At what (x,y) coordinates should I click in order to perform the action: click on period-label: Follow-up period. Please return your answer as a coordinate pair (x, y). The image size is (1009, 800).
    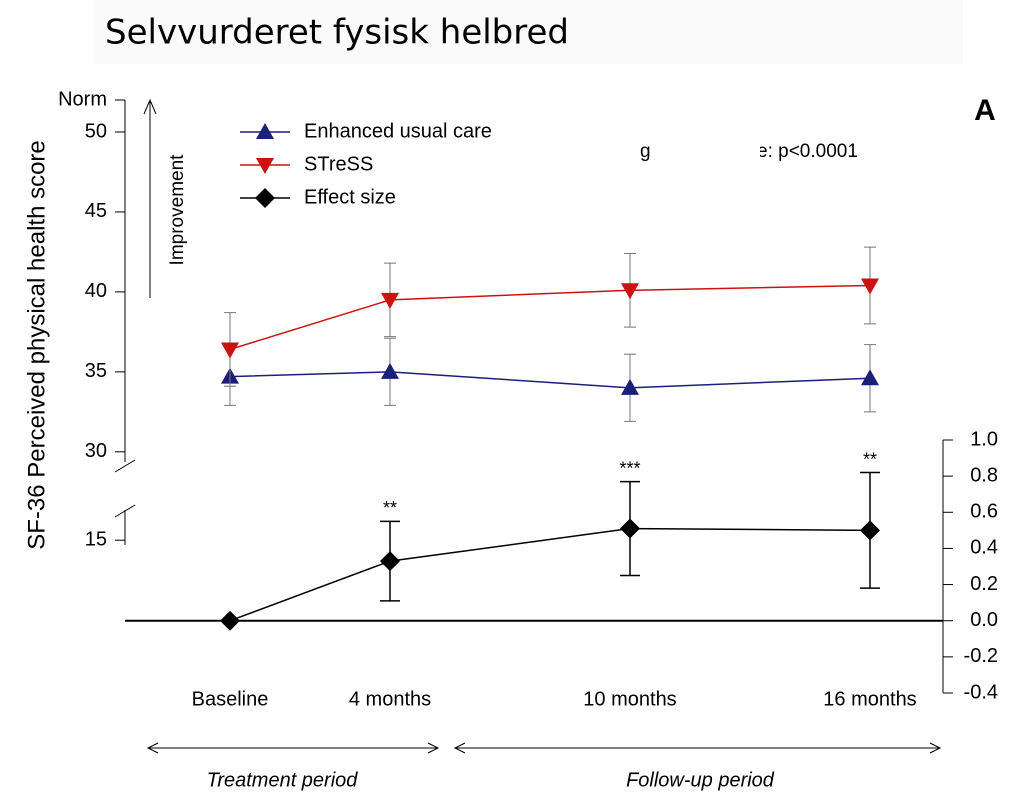
    Looking at the image, I should click on (700, 780).